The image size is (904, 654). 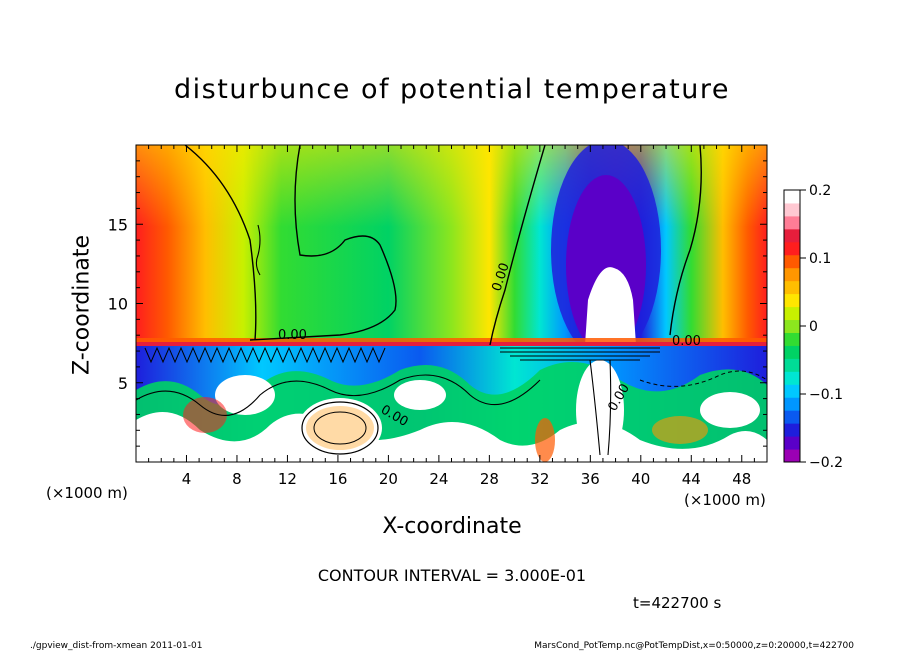 What do you see at coordinates (118, 304) in the screenshot?
I see `y-tick-label: 10` at bounding box center [118, 304].